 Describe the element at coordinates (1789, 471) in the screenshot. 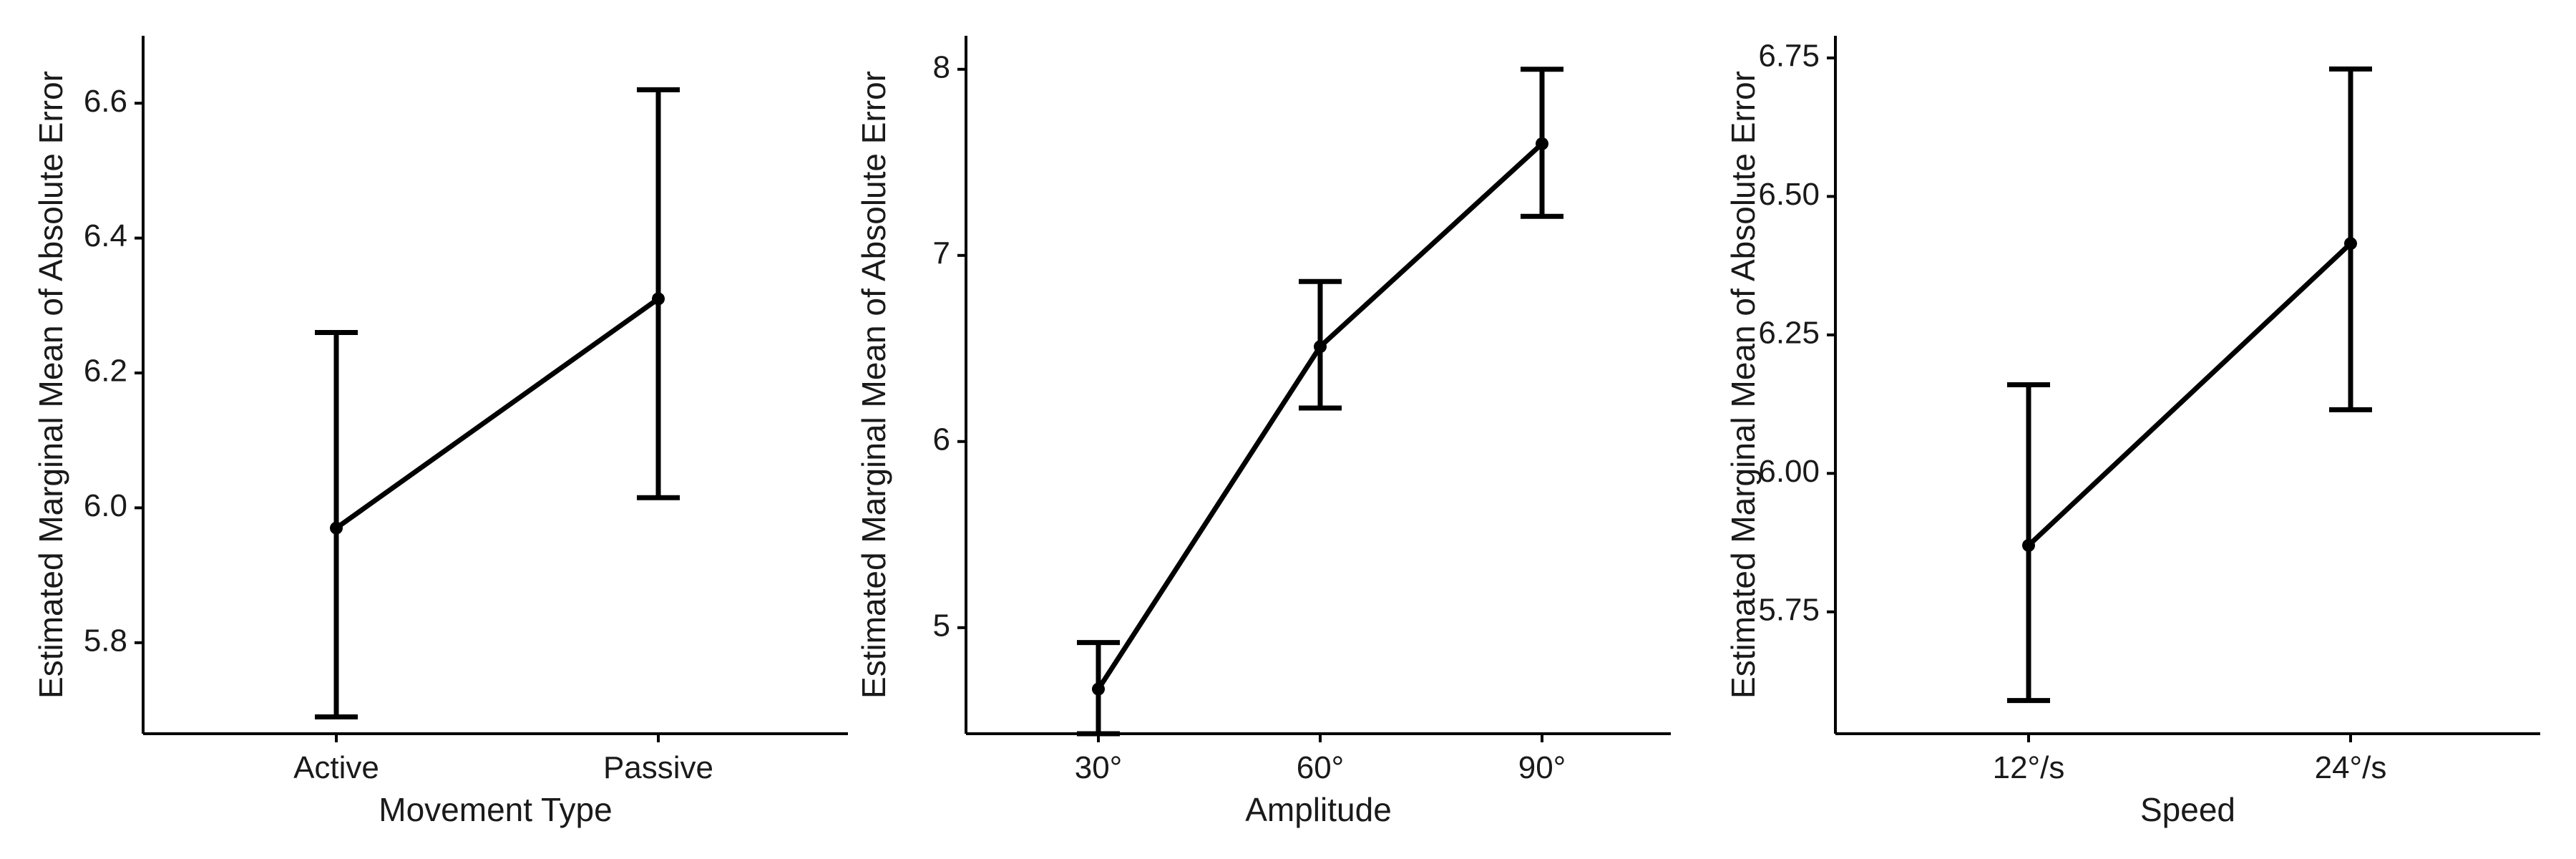

I see `y-tick-label: 6.00` at that location.